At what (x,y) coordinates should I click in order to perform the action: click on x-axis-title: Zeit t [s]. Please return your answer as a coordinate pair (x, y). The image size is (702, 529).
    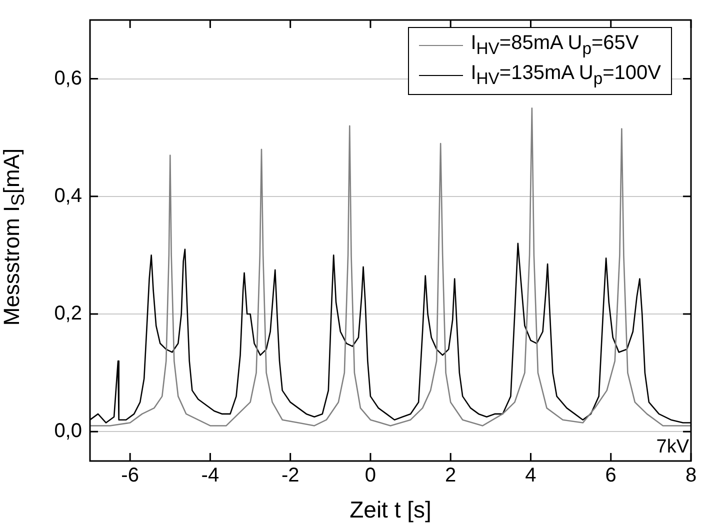
    Looking at the image, I should click on (391, 509).